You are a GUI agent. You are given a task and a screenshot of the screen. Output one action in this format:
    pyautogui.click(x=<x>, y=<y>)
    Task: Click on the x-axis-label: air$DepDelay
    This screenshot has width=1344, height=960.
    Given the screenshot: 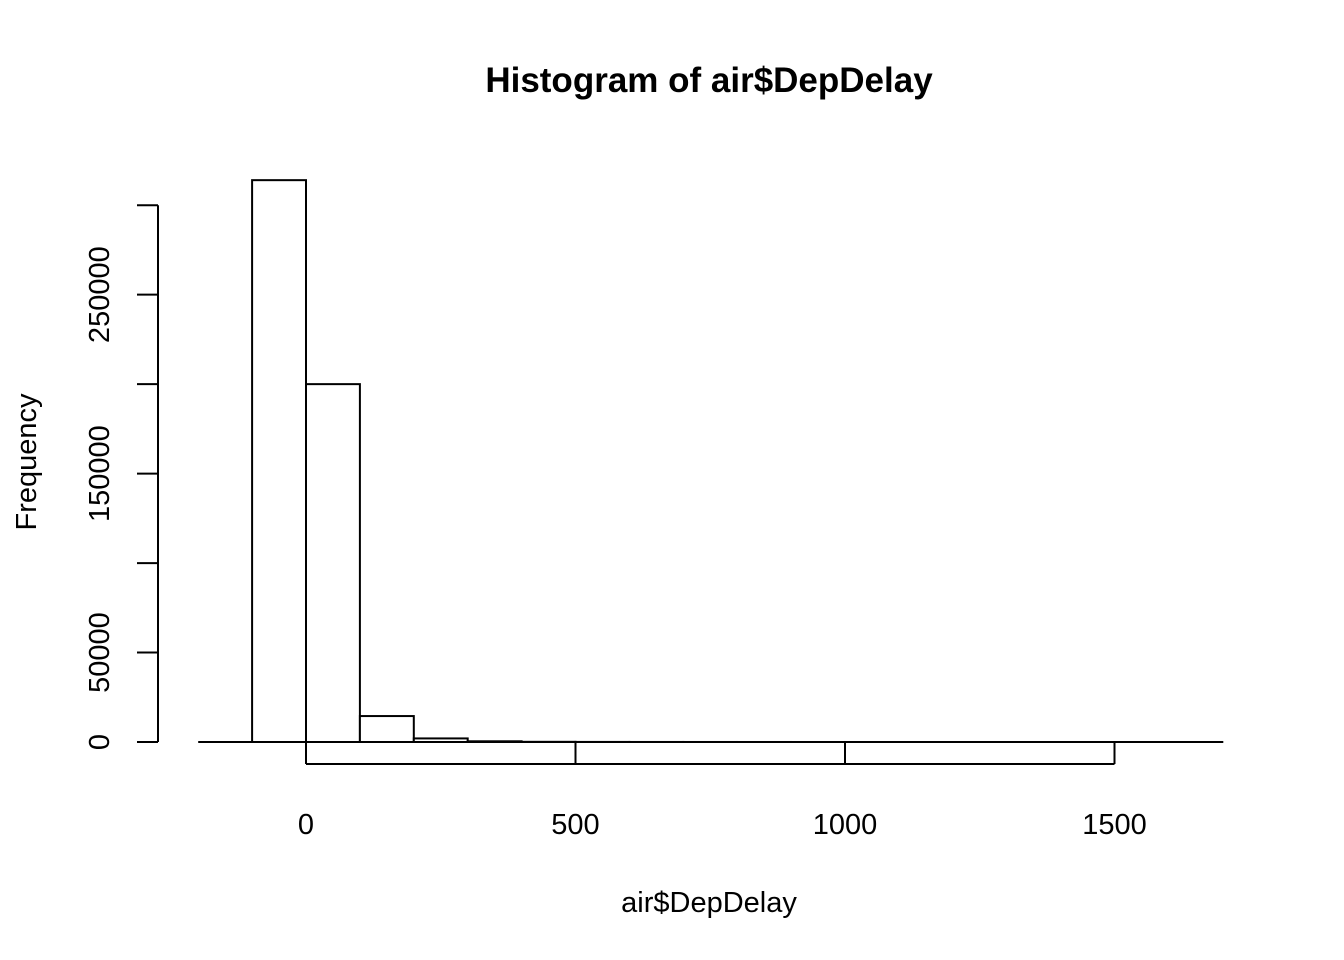 What is the action you would take?
    pyautogui.click(x=709, y=903)
    